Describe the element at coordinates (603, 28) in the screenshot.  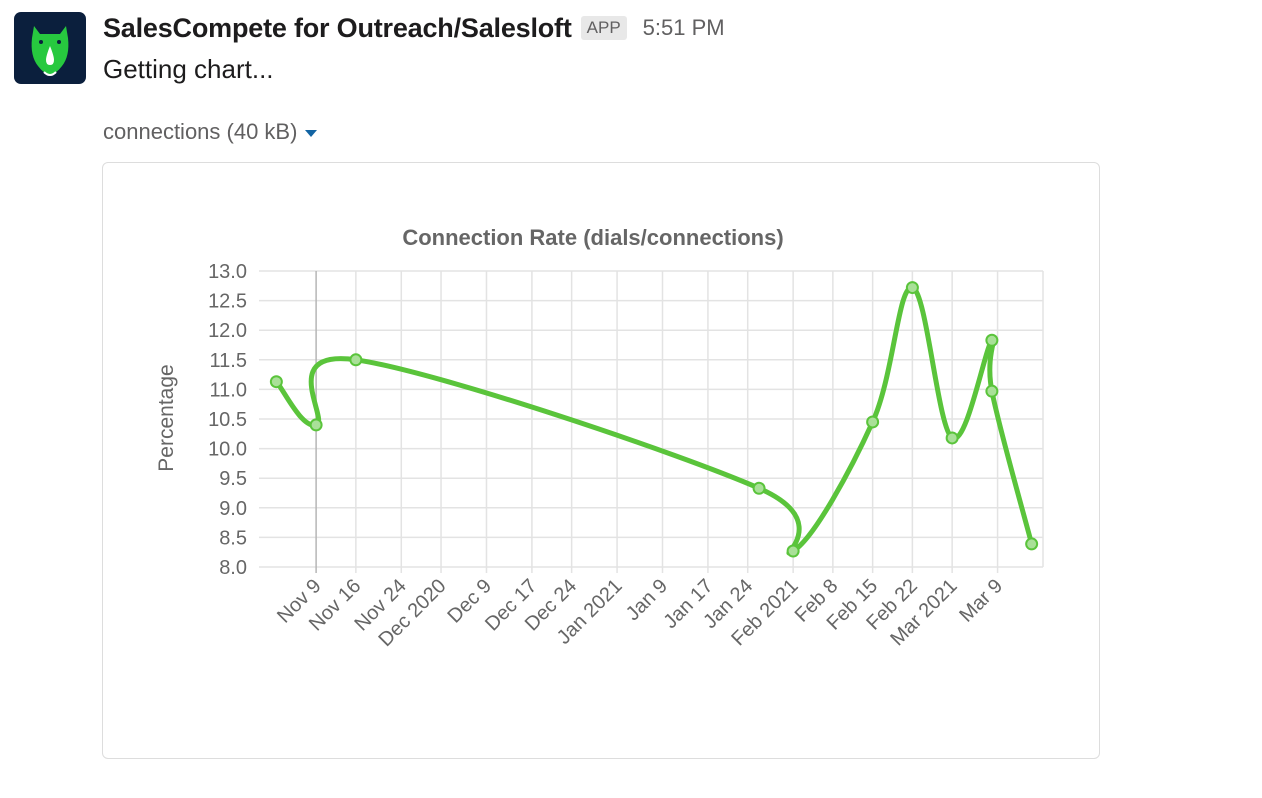
I see `app-badge: APP` at that location.